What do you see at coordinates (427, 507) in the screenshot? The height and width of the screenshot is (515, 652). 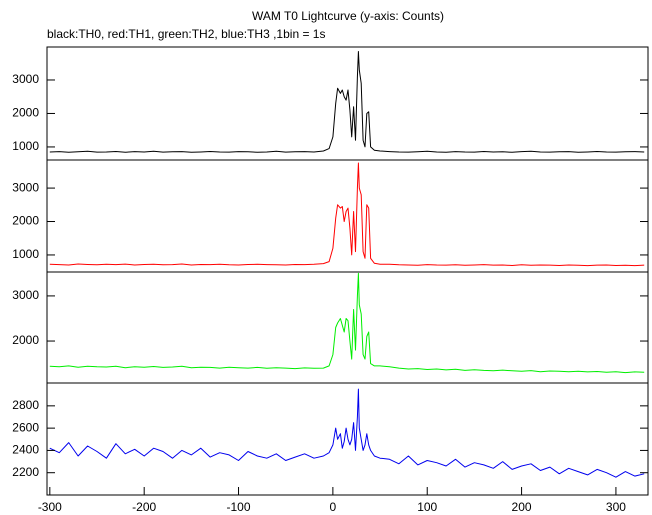 I see `x-tick-label: 100` at bounding box center [427, 507].